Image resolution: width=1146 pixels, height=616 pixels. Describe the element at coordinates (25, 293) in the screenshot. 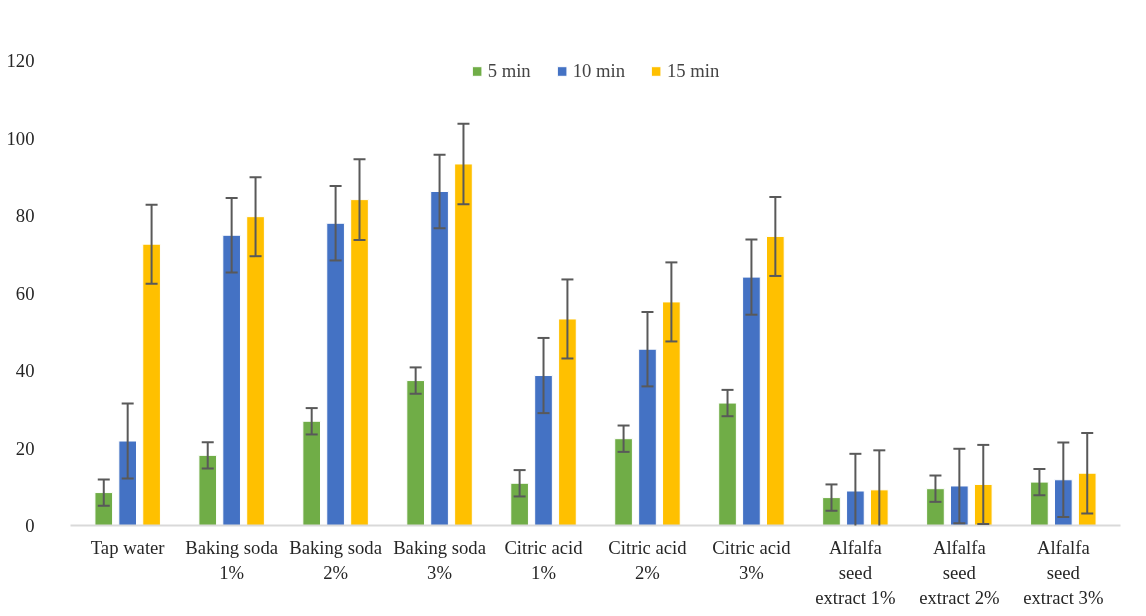

I see `y-tick-label: 60` at that location.